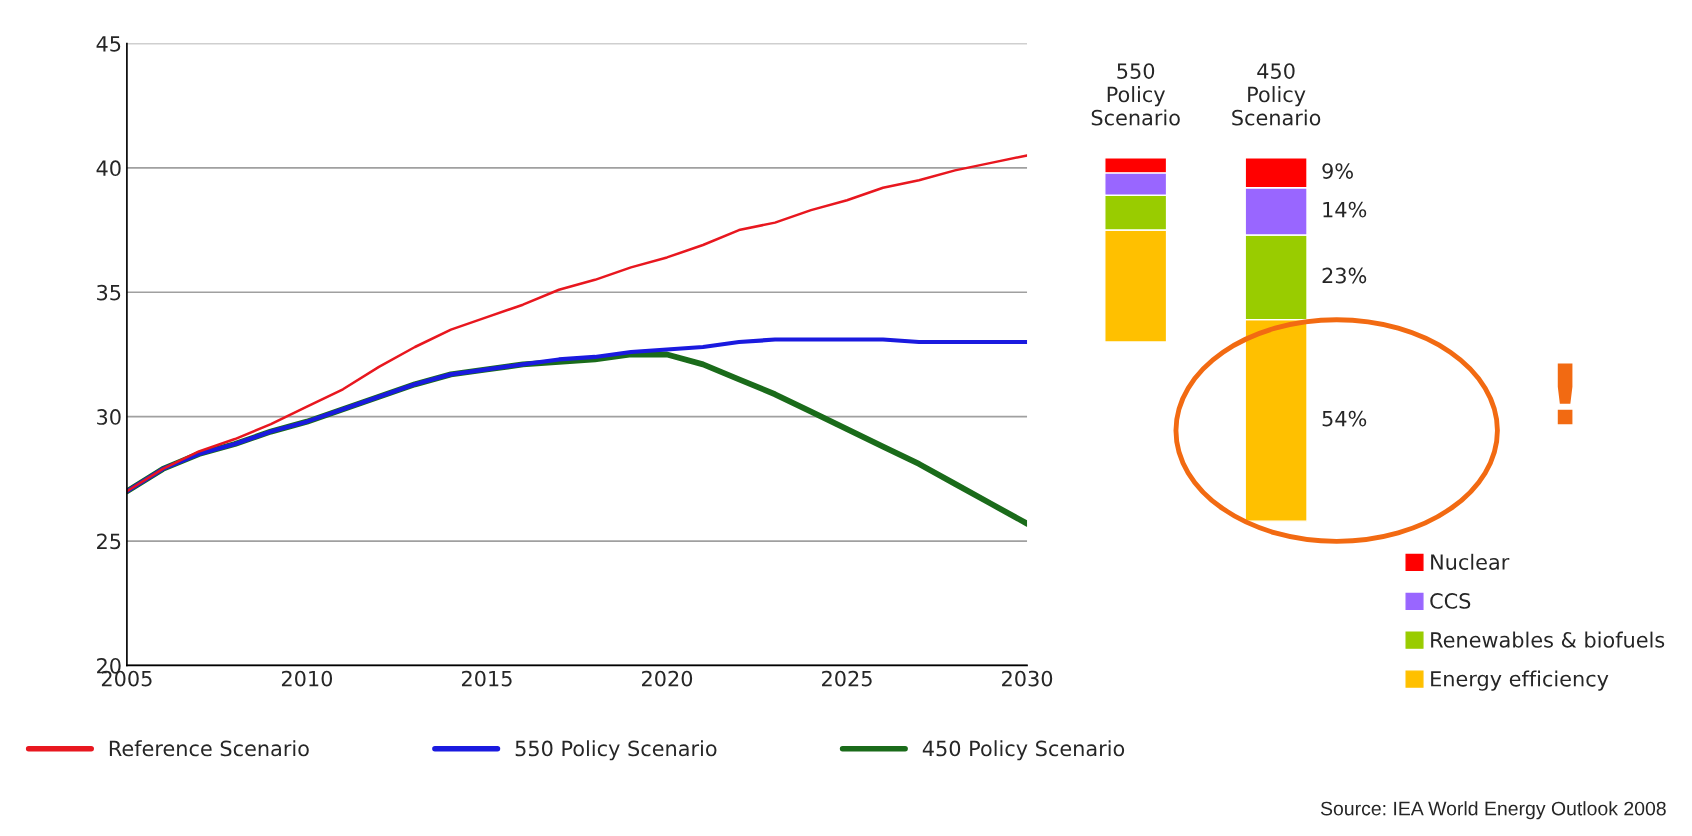 This screenshot has height=836, width=1692. Describe the element at coordinates (1027, 678) in the screenshot. I see `x-tick-label: 2030` at that location.